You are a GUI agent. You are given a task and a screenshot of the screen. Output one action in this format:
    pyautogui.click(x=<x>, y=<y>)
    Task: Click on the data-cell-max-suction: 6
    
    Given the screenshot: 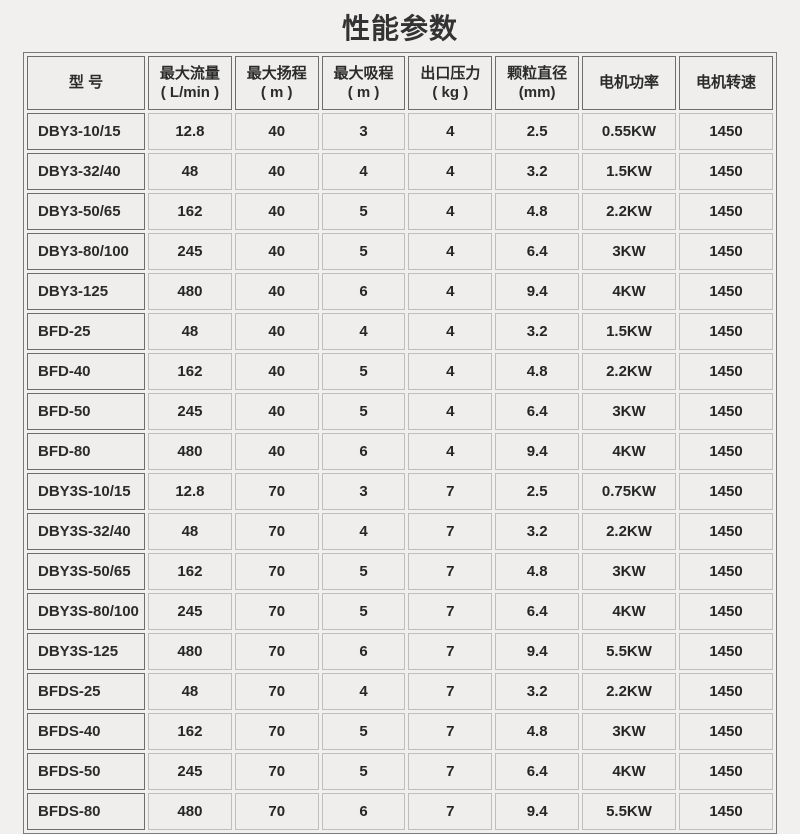 What is the action you would take?
    pyautogui.click(x=363, y=451)
    